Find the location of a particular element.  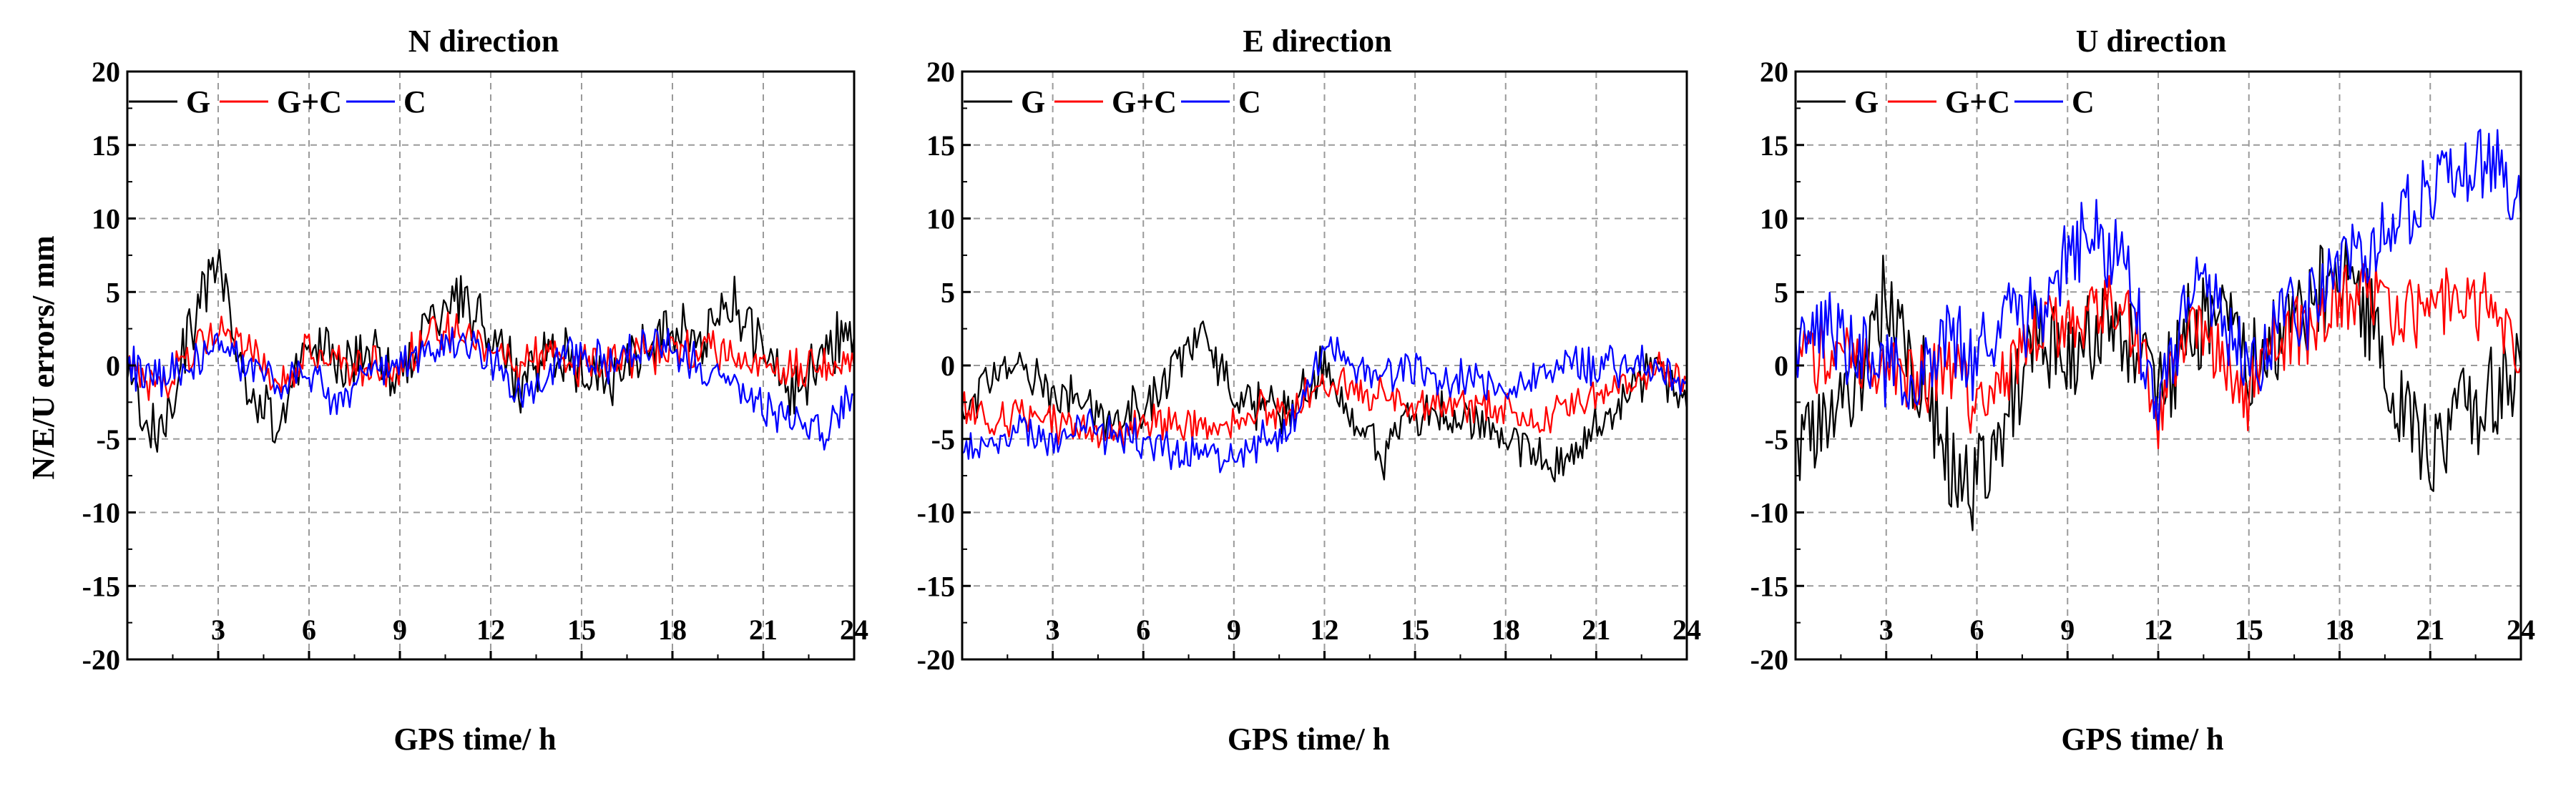

series-line-g is located at coordinates (1324, 401).